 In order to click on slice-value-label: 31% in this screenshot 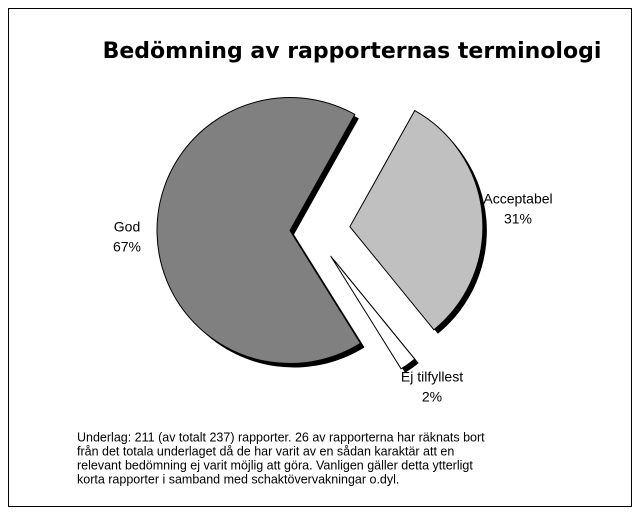, I will do `click(518, 219)`.